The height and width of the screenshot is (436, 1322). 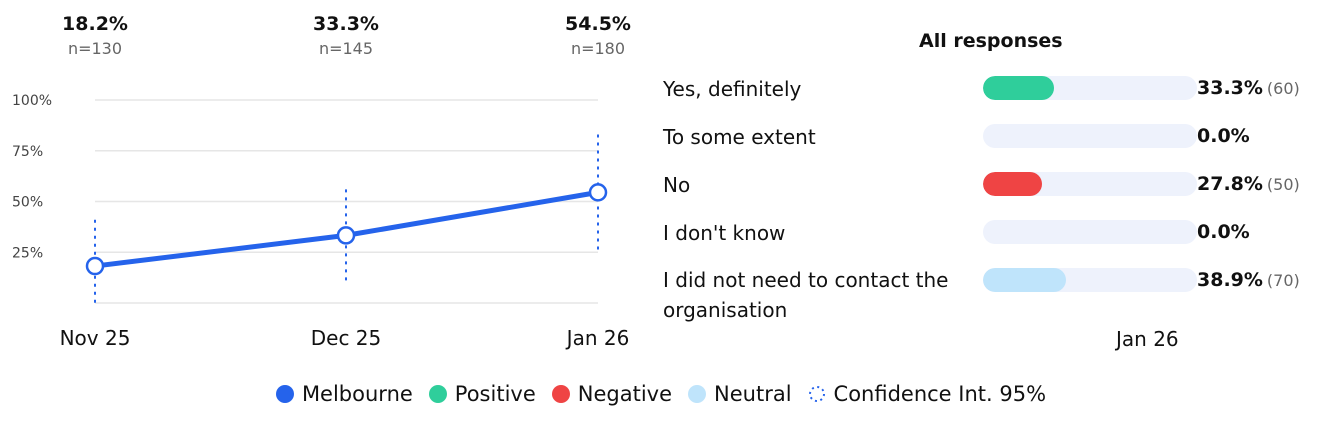 I want to click on x-tick-label: Nov 25, so click(x=95, y=338).